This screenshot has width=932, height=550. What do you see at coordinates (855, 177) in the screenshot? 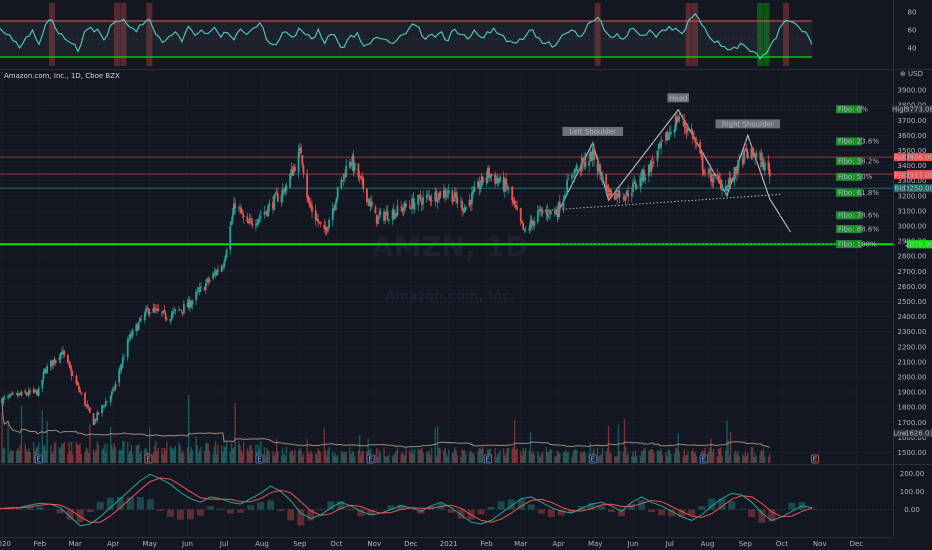
I see `fib-tag-label: Fibo: 50%` at bounding box center [855, 177].